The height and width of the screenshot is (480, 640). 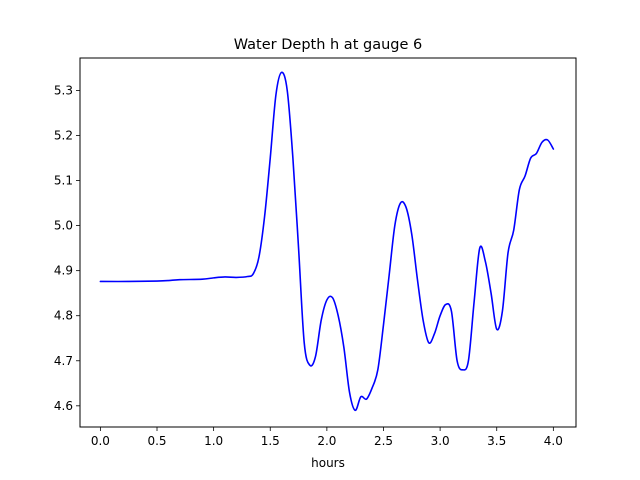 I want to click on x-tick-label: 3.5, so click(x=496, y=441).